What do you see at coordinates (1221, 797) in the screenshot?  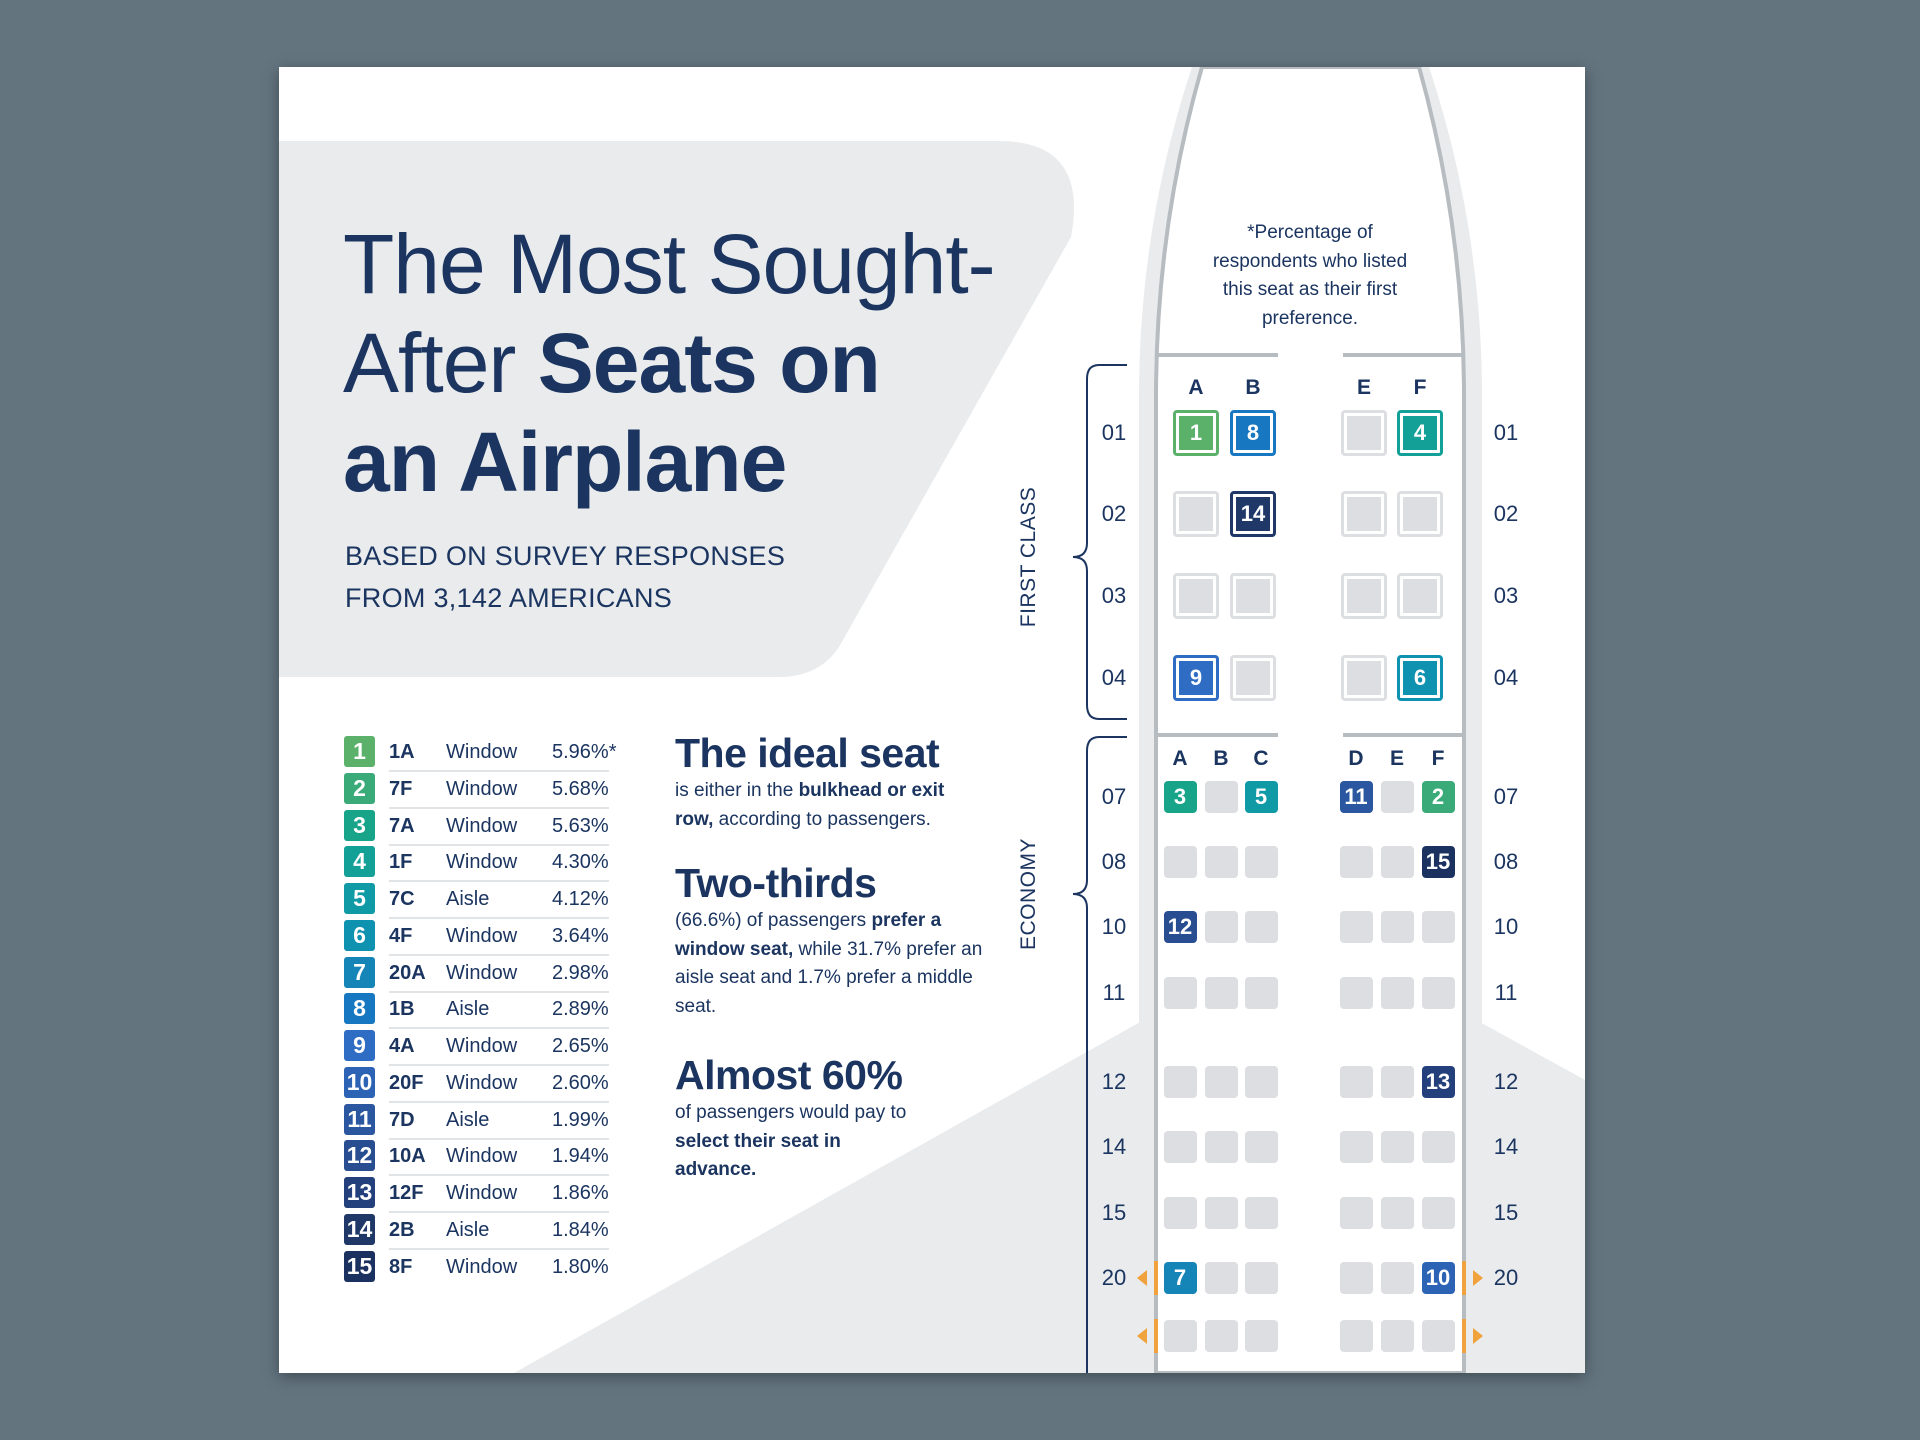 I see `seat-07B` at bounding box center [1221, 797].